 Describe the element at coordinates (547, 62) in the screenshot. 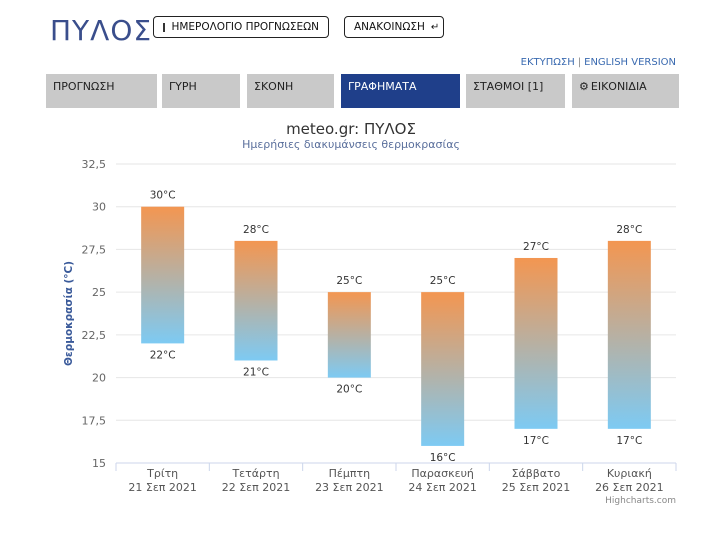

I see `print-link: ΕΚΤΥΠΩΣΗ` at that location.